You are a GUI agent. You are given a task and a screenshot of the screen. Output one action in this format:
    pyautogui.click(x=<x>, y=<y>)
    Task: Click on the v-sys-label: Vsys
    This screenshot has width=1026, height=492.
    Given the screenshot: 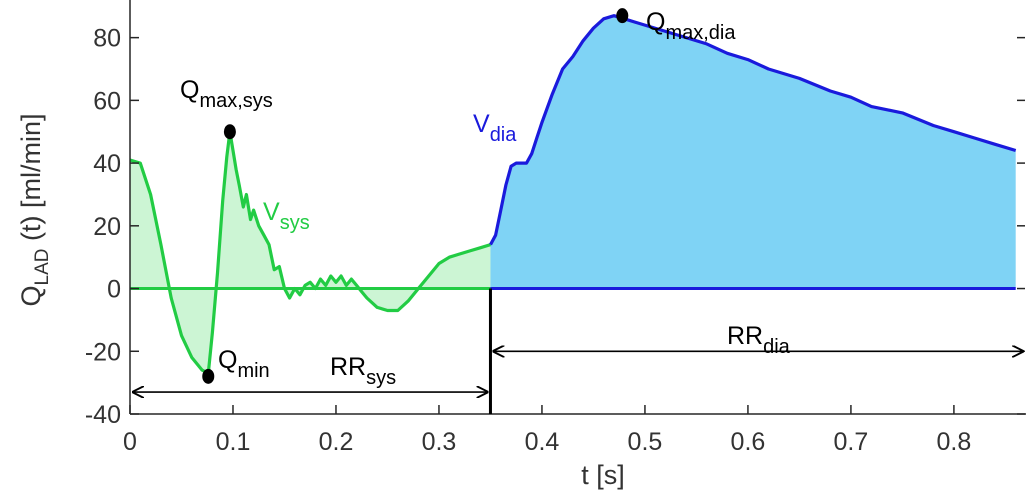 What is the action you would take?
    pyautogui.click(x=286, y=216)
    